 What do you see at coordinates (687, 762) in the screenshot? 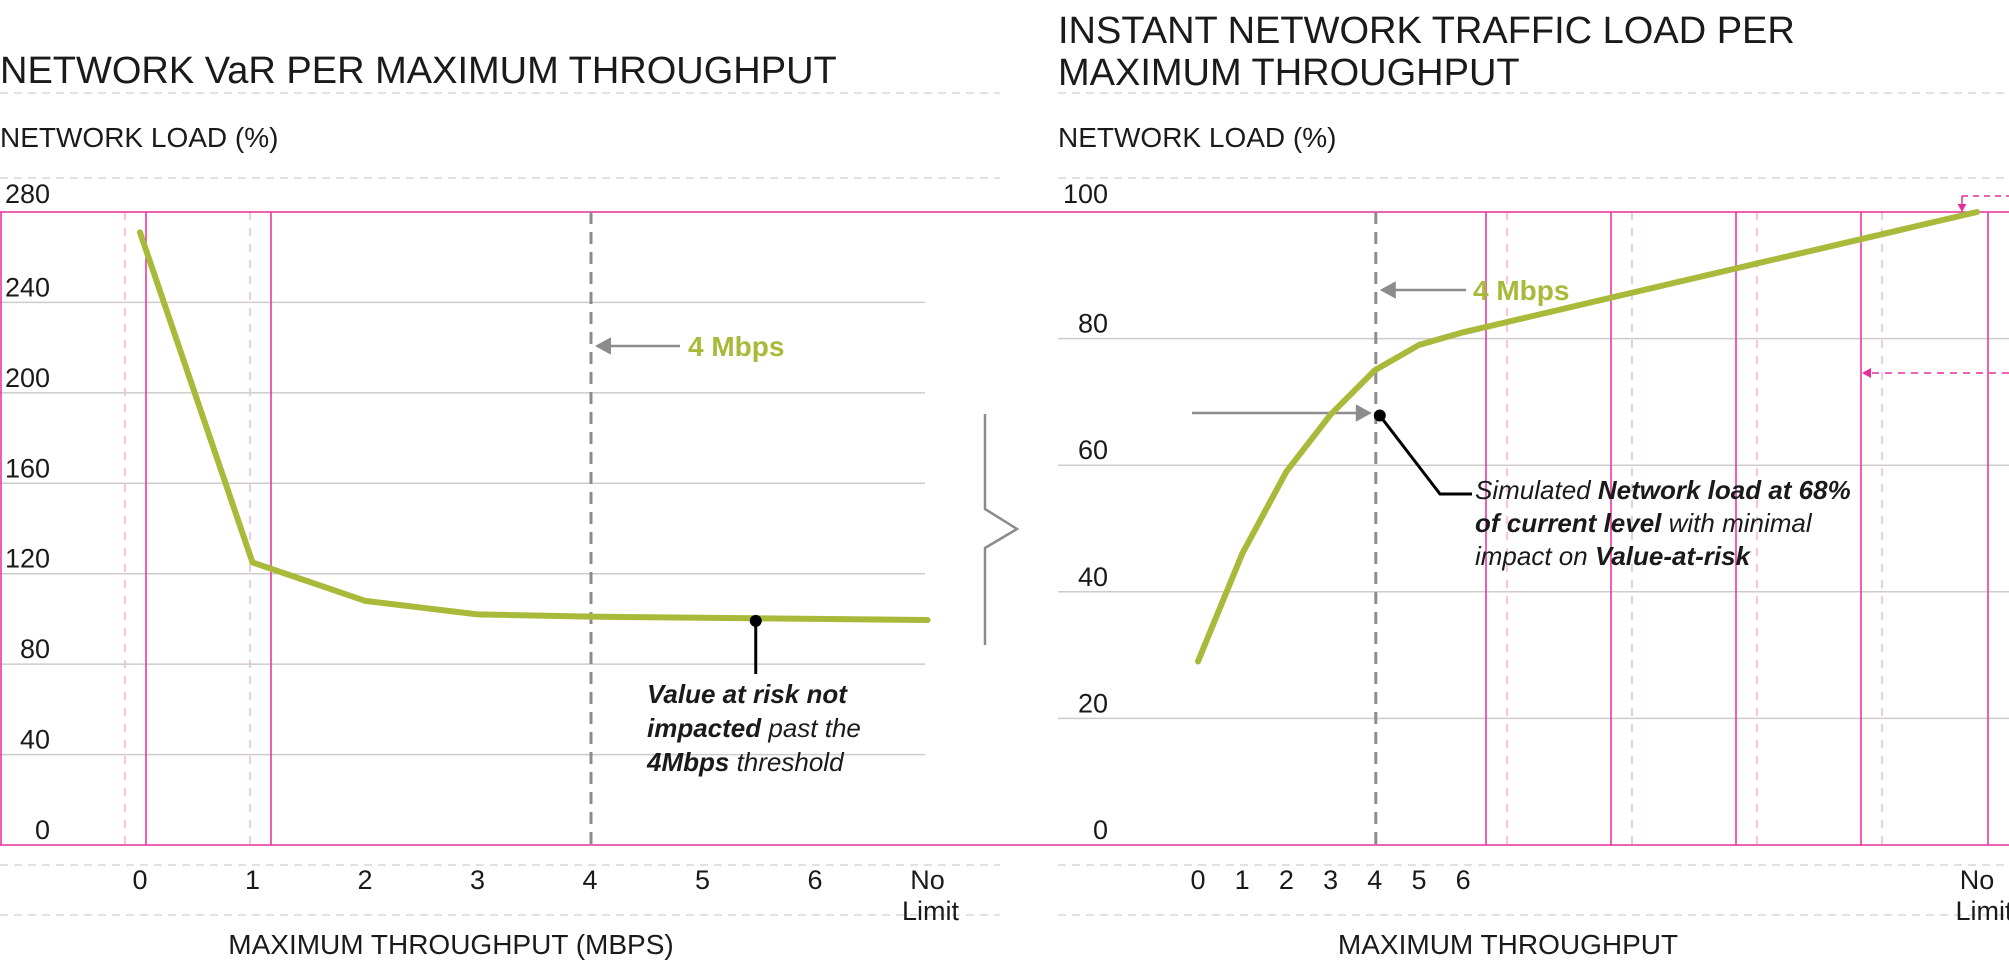
I see `annotation-segment: 4Mbps` at bounding box center [687, 762].